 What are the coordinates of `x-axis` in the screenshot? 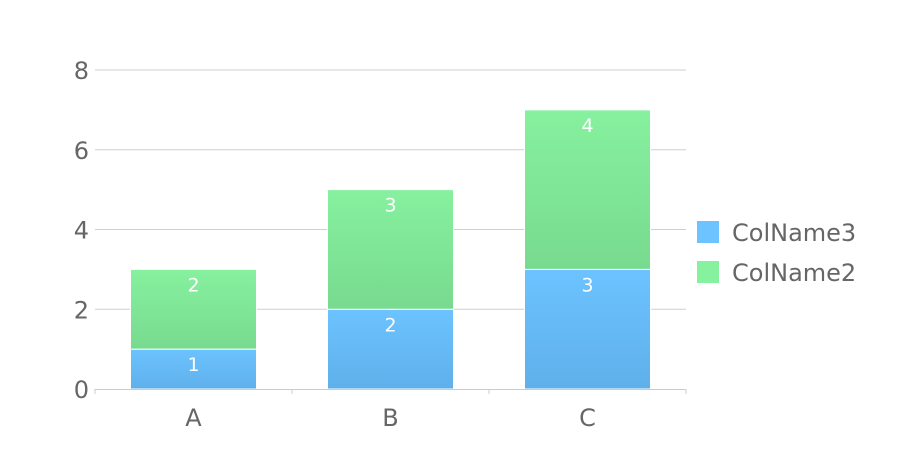 It's located at (390, 391).